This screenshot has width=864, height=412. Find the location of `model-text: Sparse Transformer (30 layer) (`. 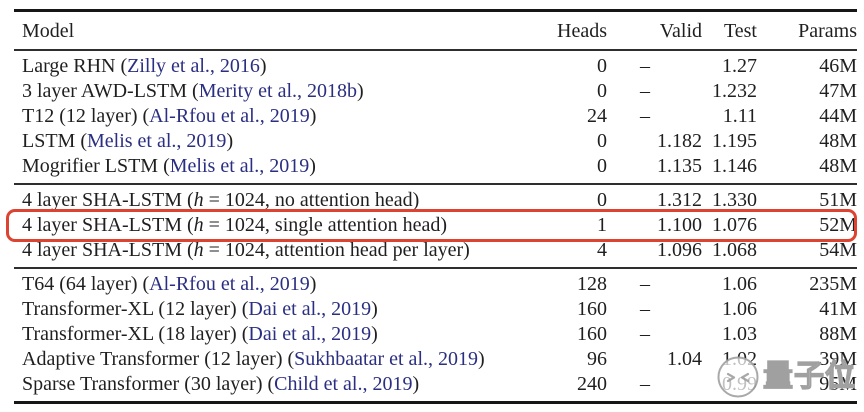

model-text: Sparse Transformer (30 layer) ( is located at coordinates (148, 384).